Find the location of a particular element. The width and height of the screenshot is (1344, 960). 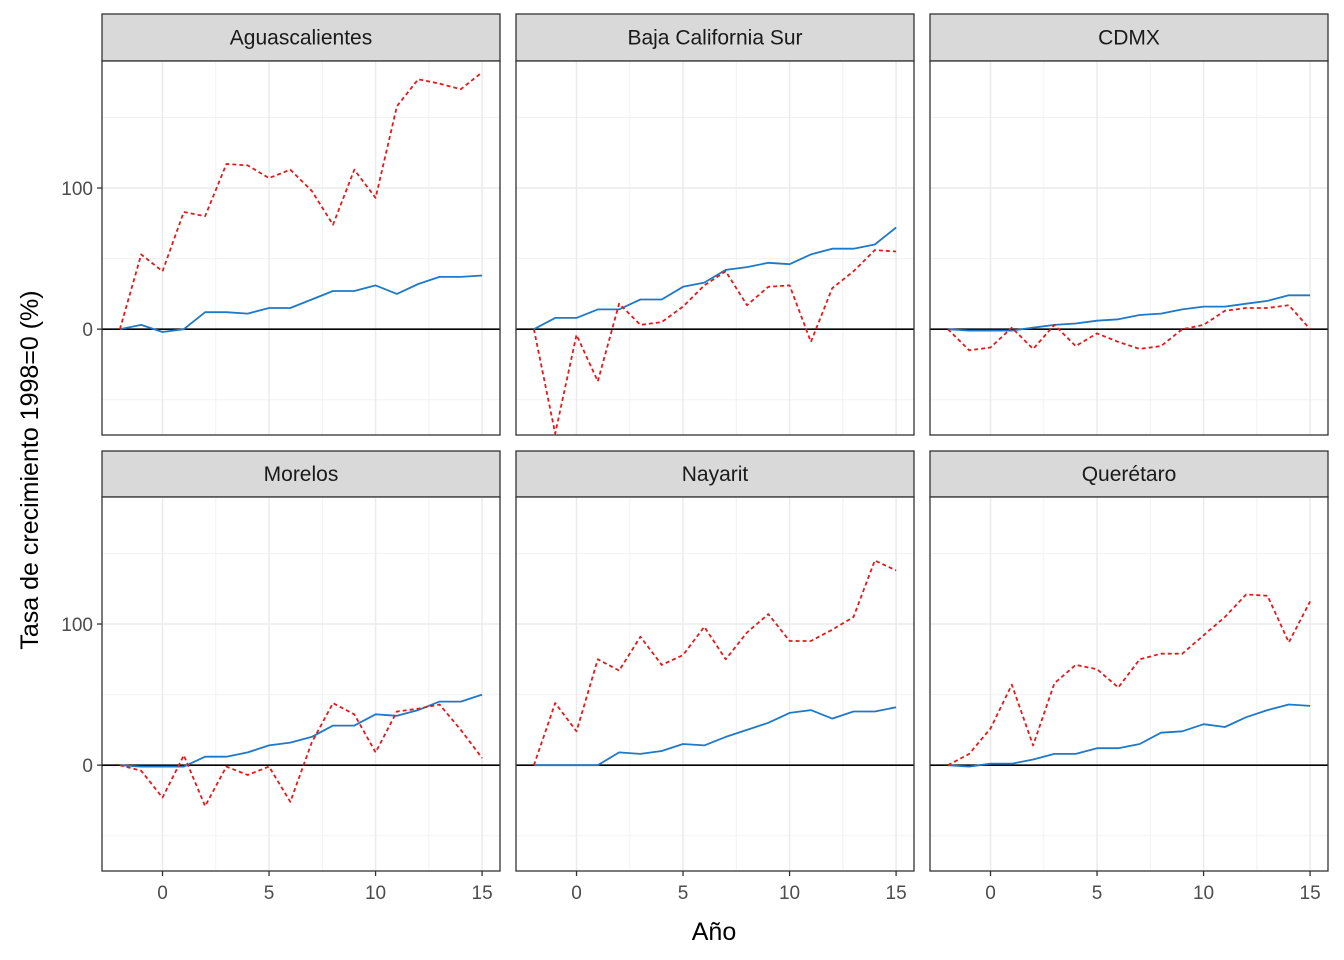

x-axis-title: Año is located at coordinates (714, 932).